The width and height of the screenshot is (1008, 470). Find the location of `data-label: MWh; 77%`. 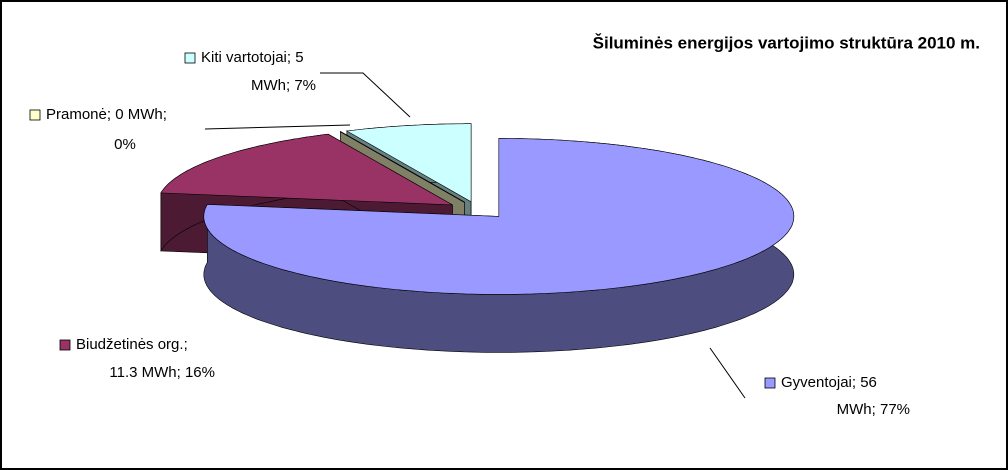

data-label: MWh; 77% is located at coordinates (873, 409).